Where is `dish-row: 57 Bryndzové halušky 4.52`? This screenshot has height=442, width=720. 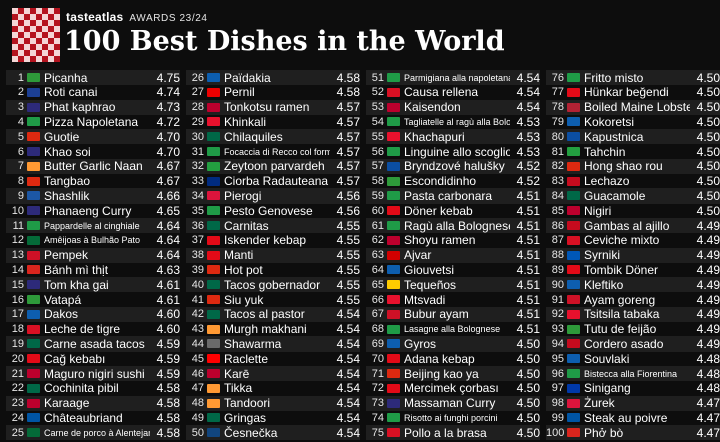
dish-row: 57 Bryndzové halušky 4.52 is located at coordinates (453, 166).